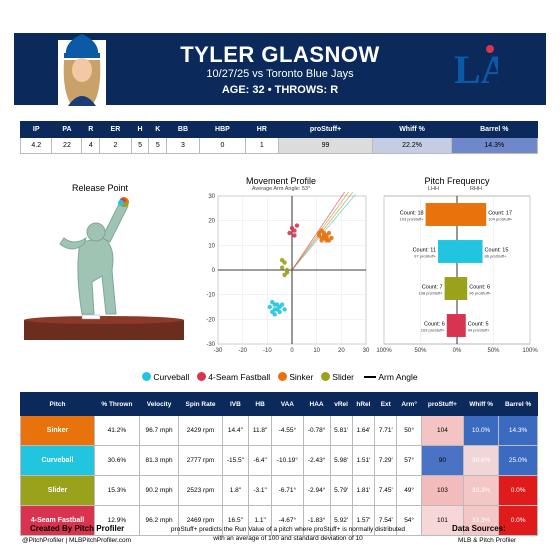 This screenshot has height=560, width=560. What do you see at coordinates (476, 189) in the screenshot?
I see `frequency-rhh: RHH` at bounding box center [476, 189].